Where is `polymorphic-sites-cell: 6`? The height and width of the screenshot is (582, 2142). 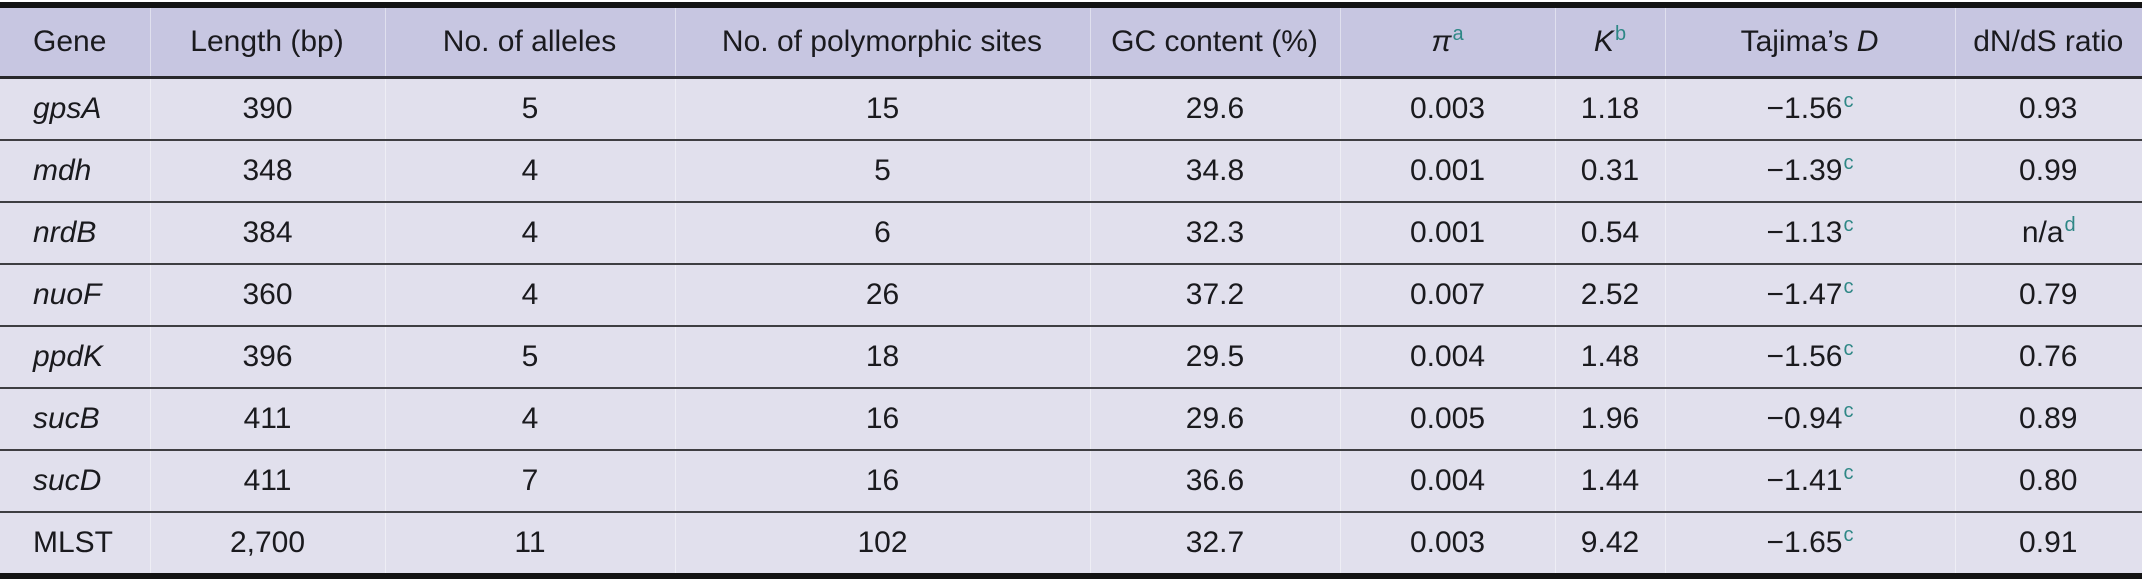
polymorphic-sites-cell: 6 is located at coordinates (882, 233).